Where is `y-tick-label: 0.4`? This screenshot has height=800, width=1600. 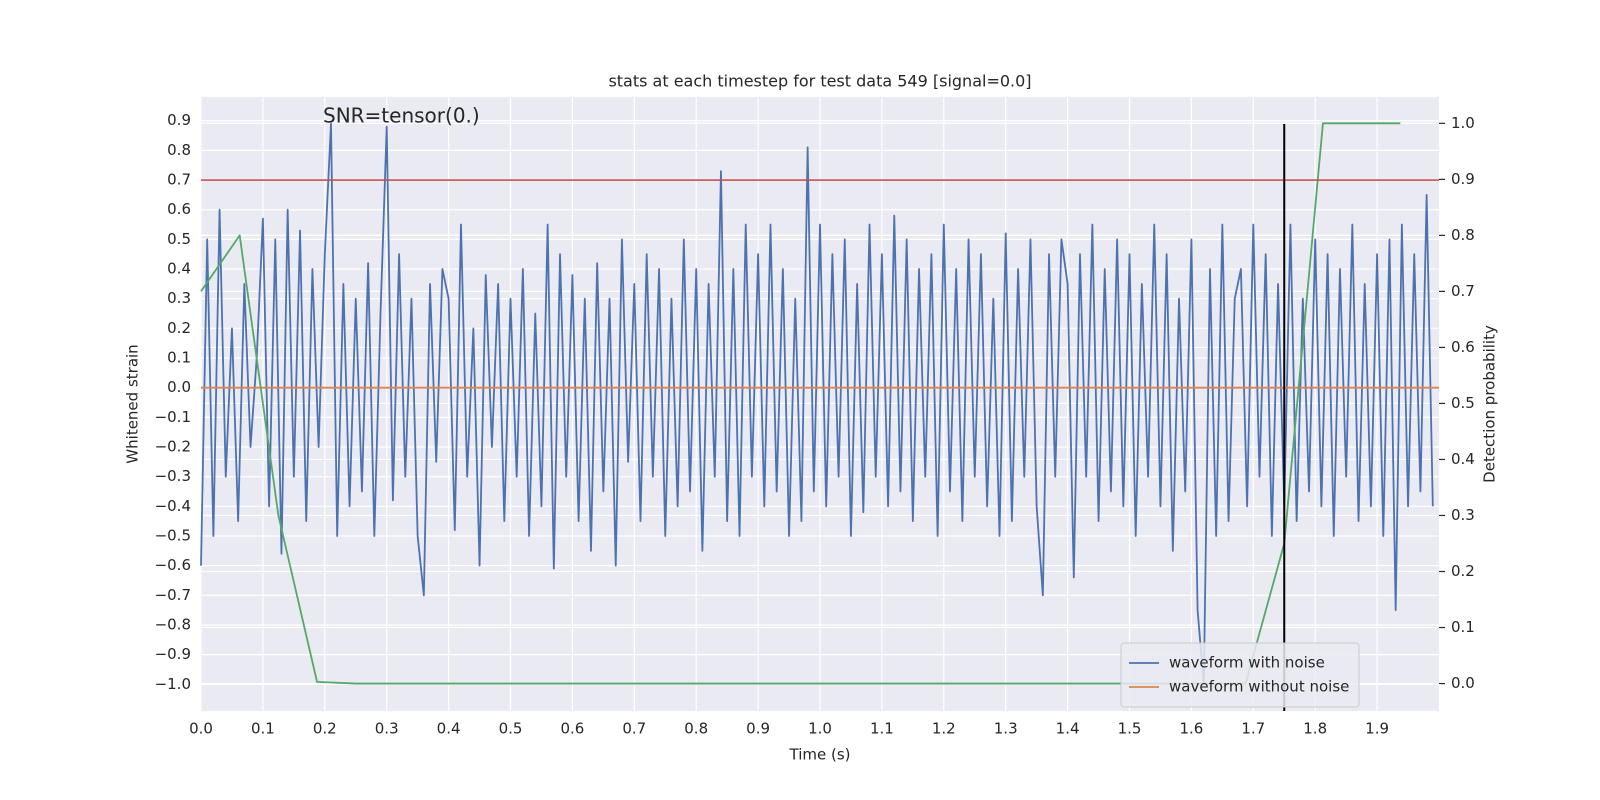
y-tick-label: 0.4 is located at coordinates (179, 269).